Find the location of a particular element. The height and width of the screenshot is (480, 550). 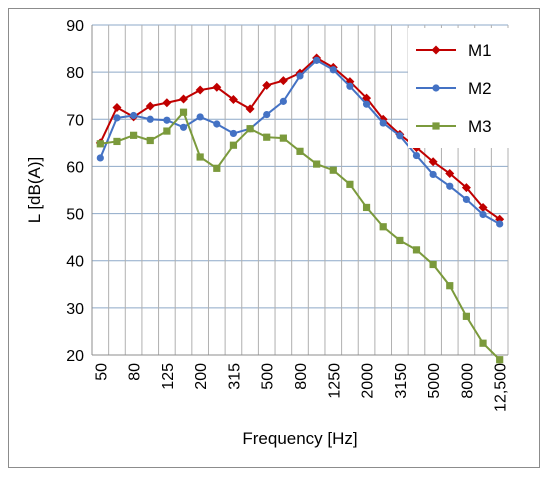

x-tick-label-14: 1250 is located at coordinates (334, 381).